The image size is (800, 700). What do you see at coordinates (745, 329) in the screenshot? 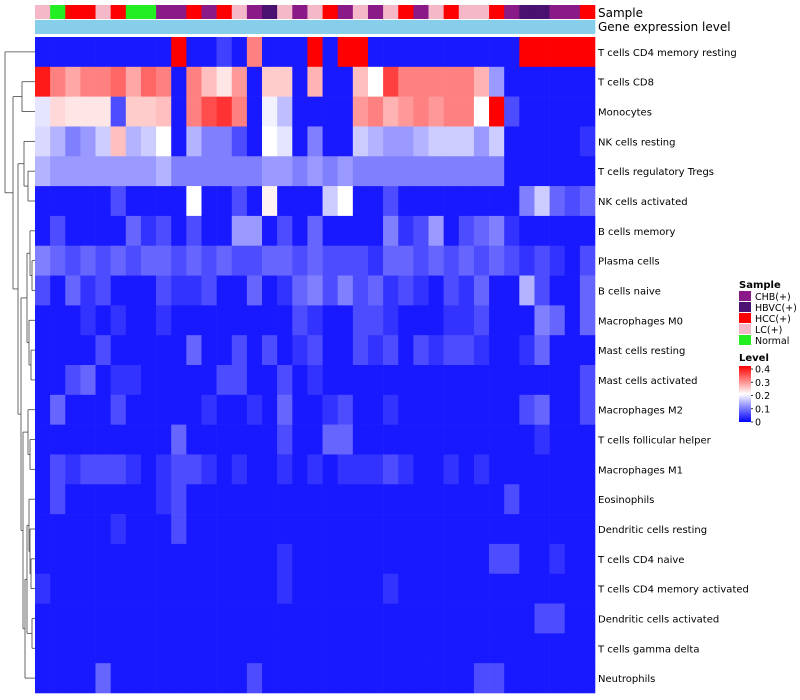
I see `legend-swatch` at bounding box center [745, 329].